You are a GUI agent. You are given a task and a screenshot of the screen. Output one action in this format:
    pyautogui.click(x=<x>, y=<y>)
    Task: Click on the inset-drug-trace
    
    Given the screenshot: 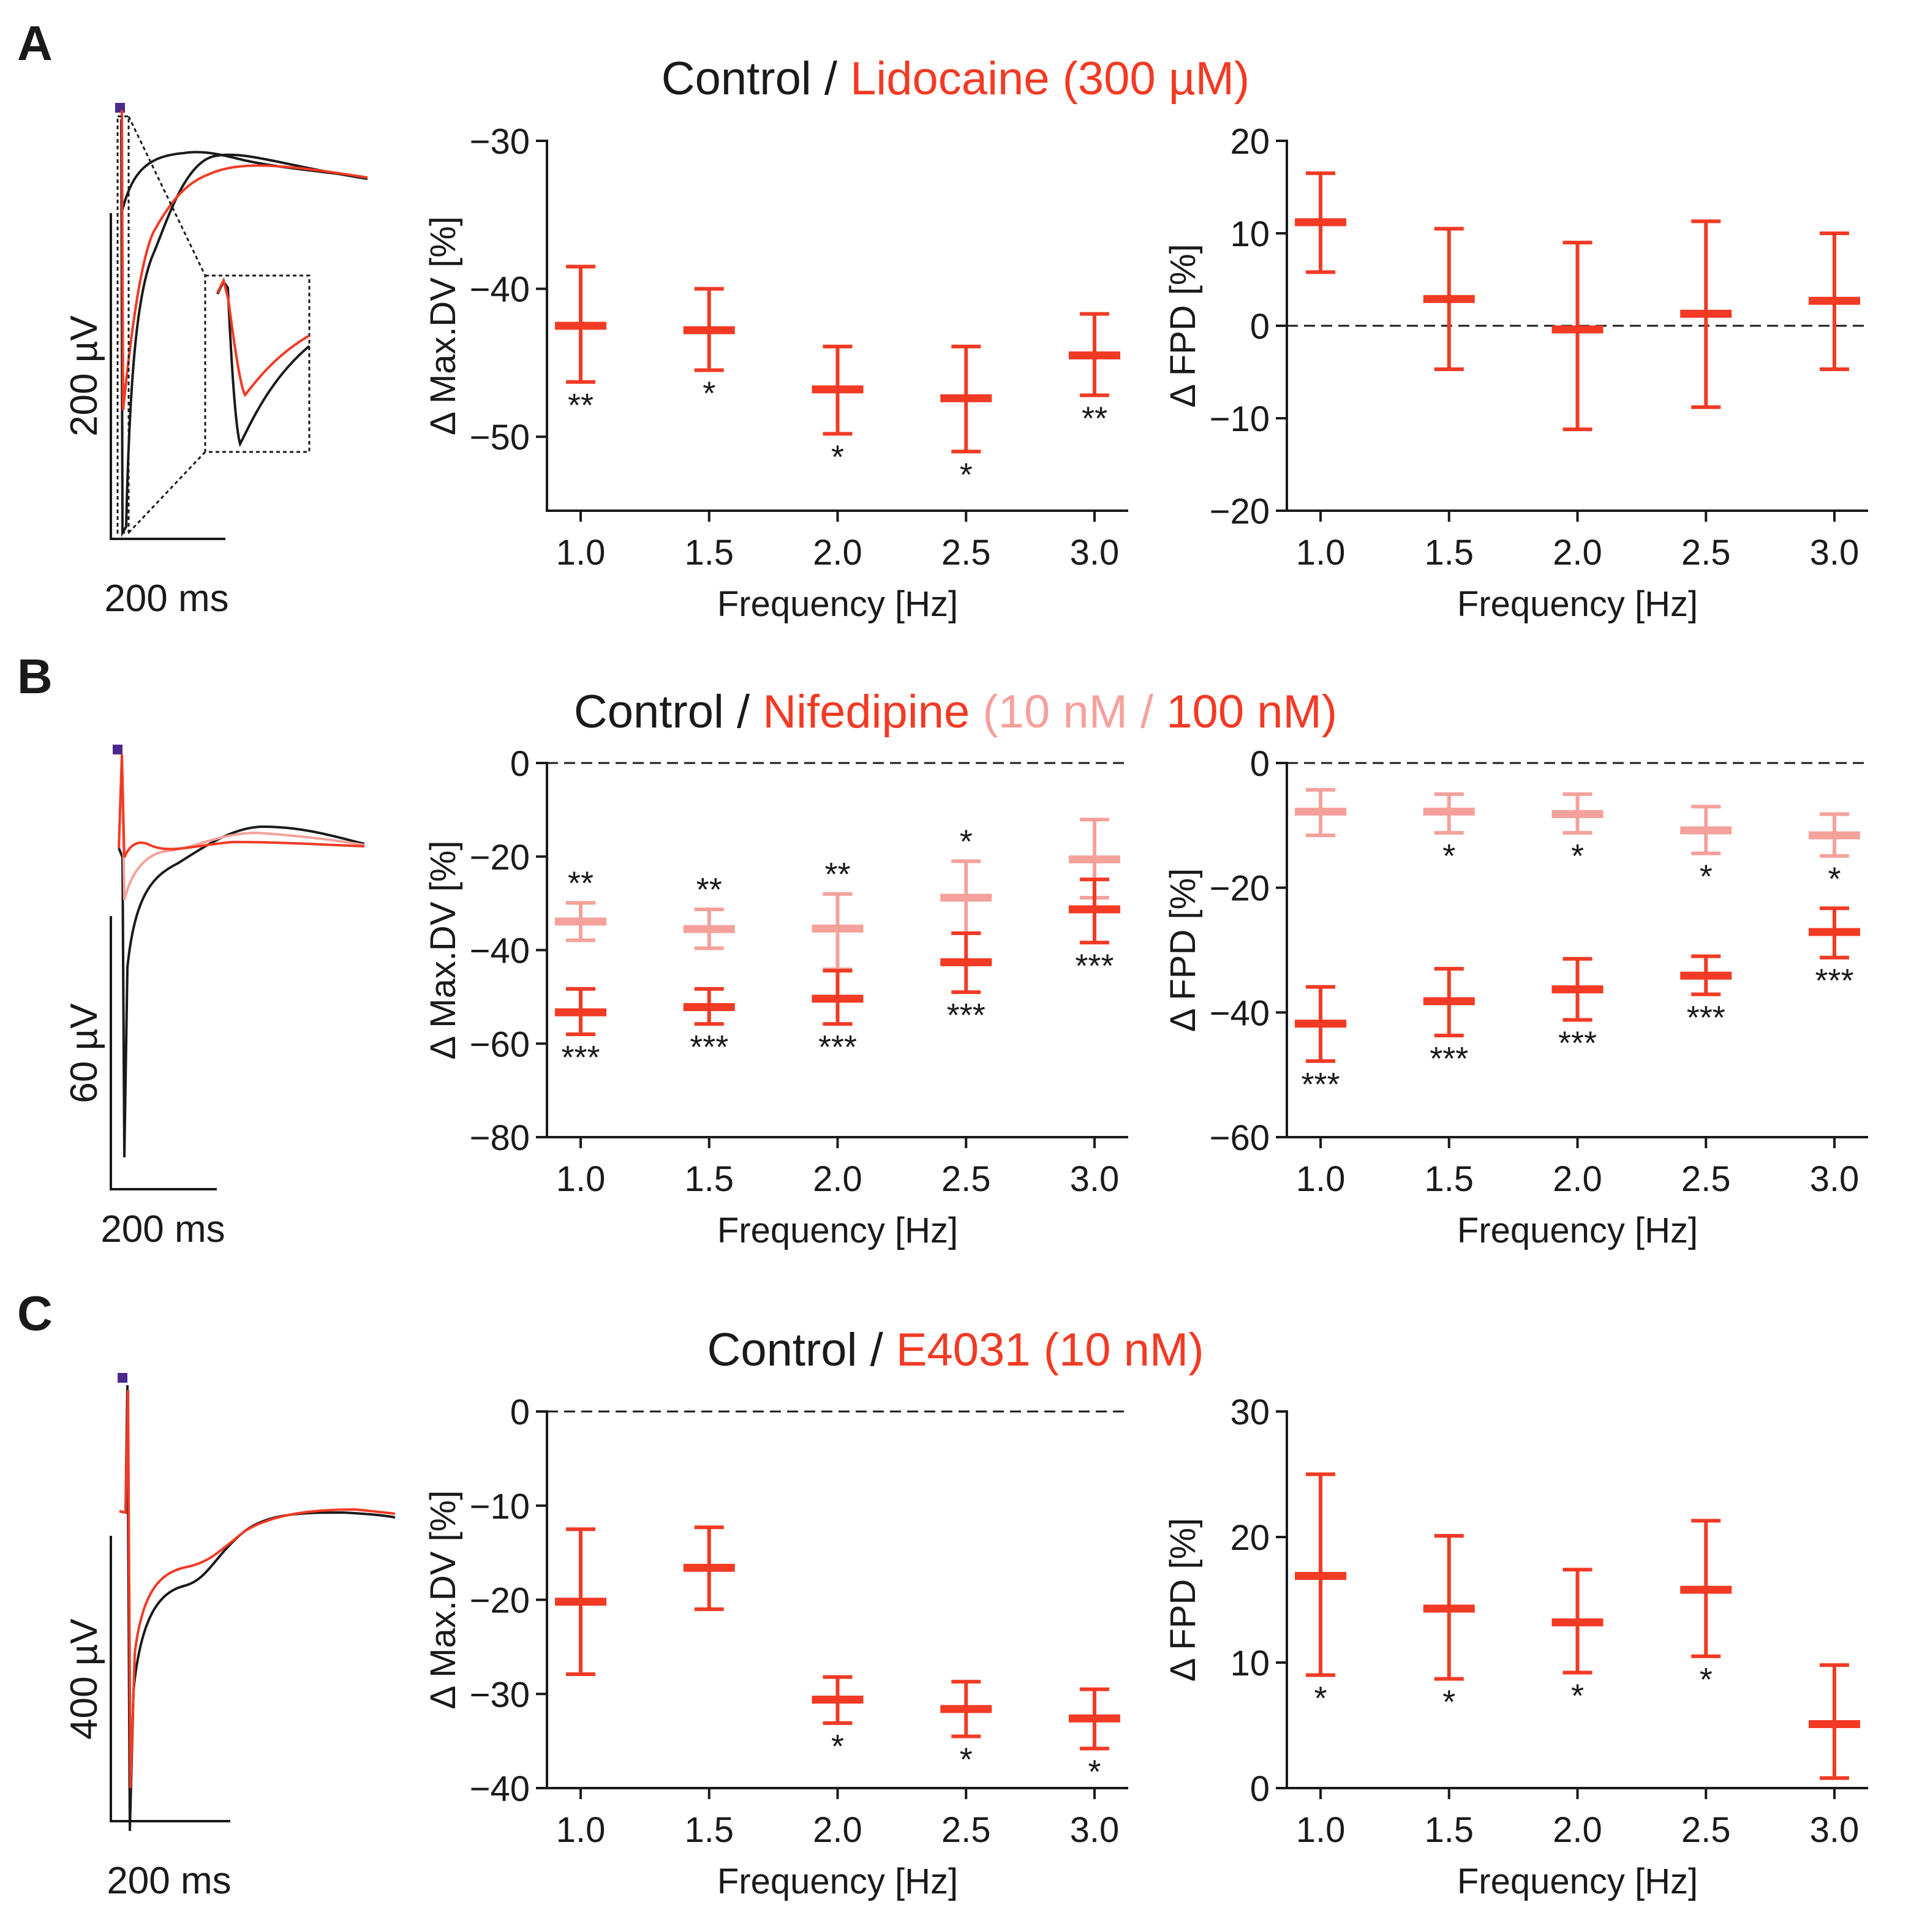 What is the action you would take?
    pyautogui.click(x=263, y=337)
    